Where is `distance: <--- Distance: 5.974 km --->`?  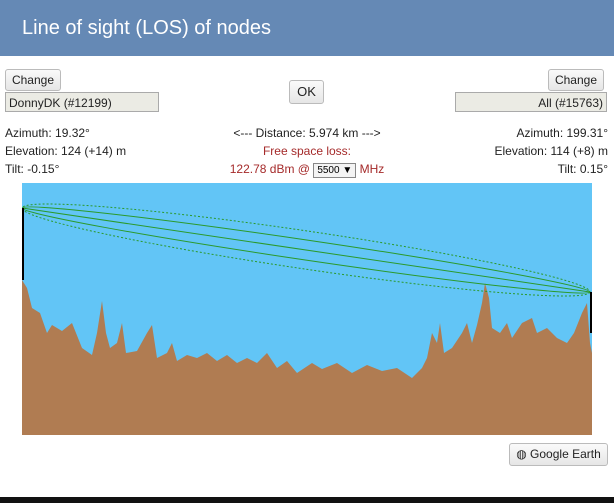
distance: <--- Distance: 5.974 km ---> is located at coordinates (307, 133).